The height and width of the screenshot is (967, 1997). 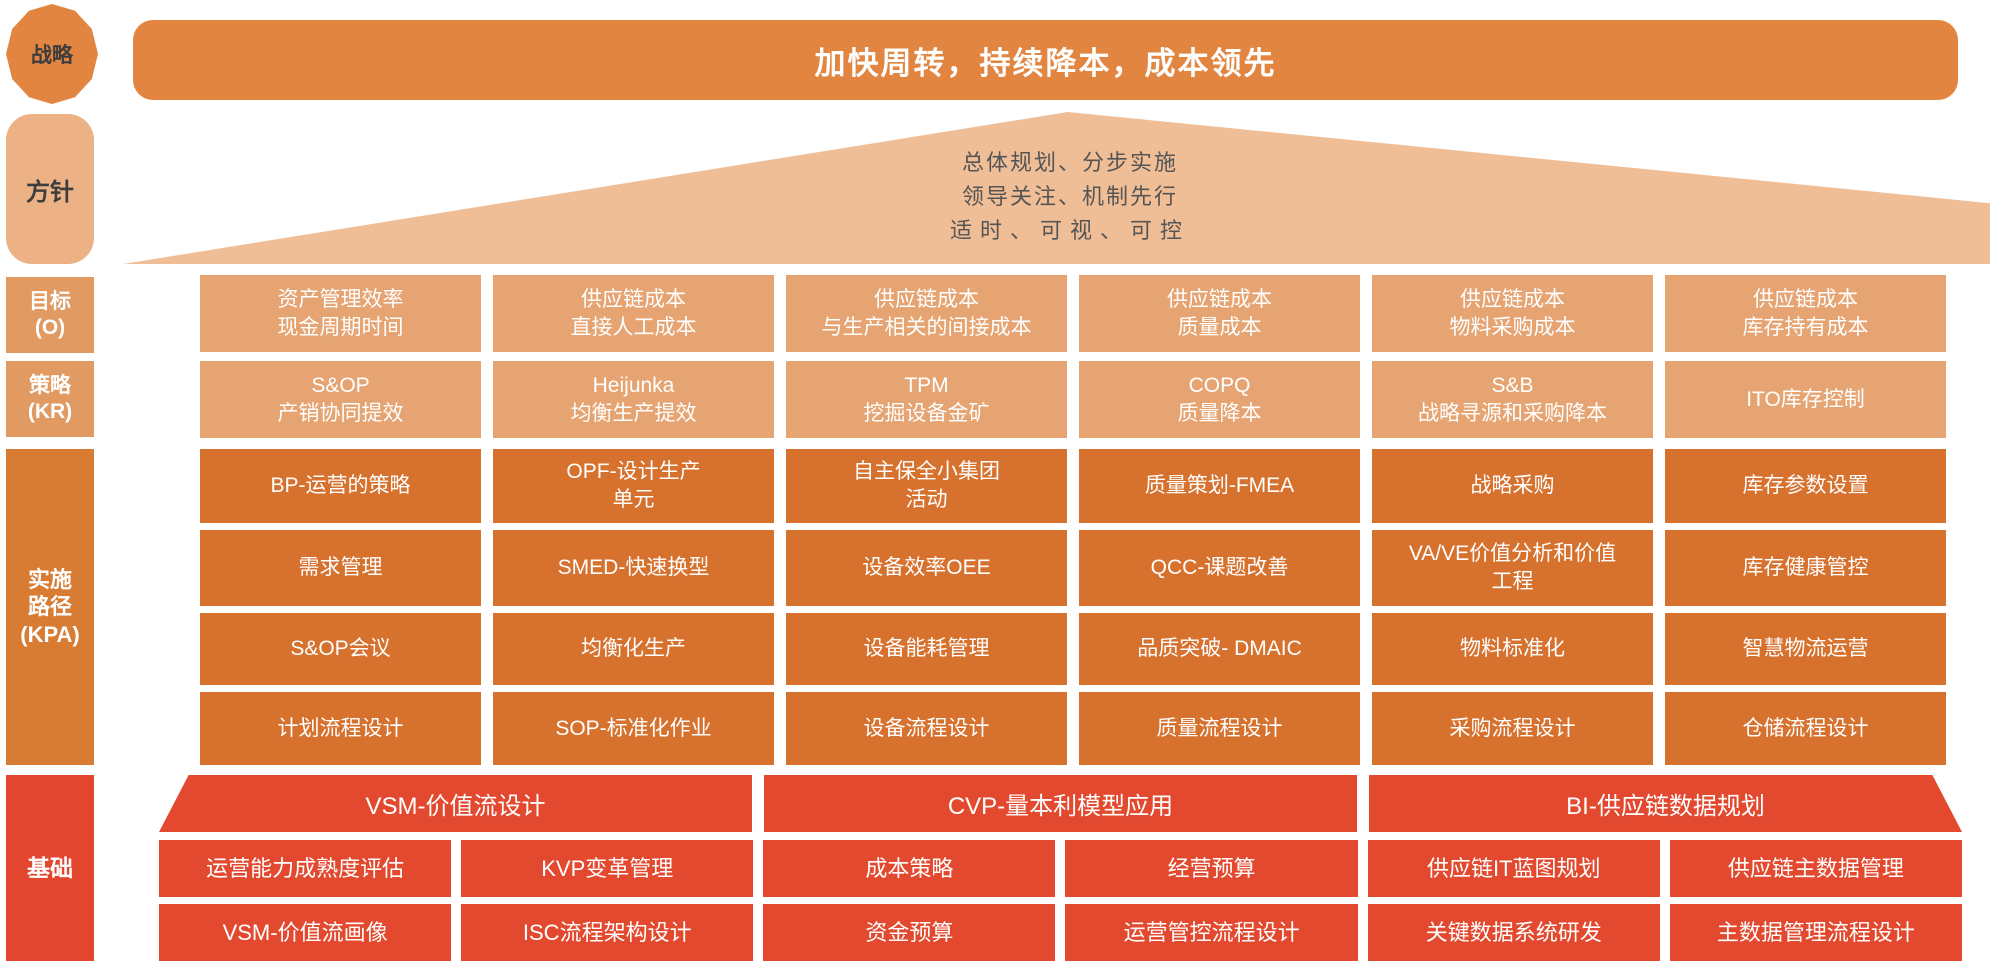 I want to click on kr-cell: S&OP 产销协同提效, so click(x=340, y=399).